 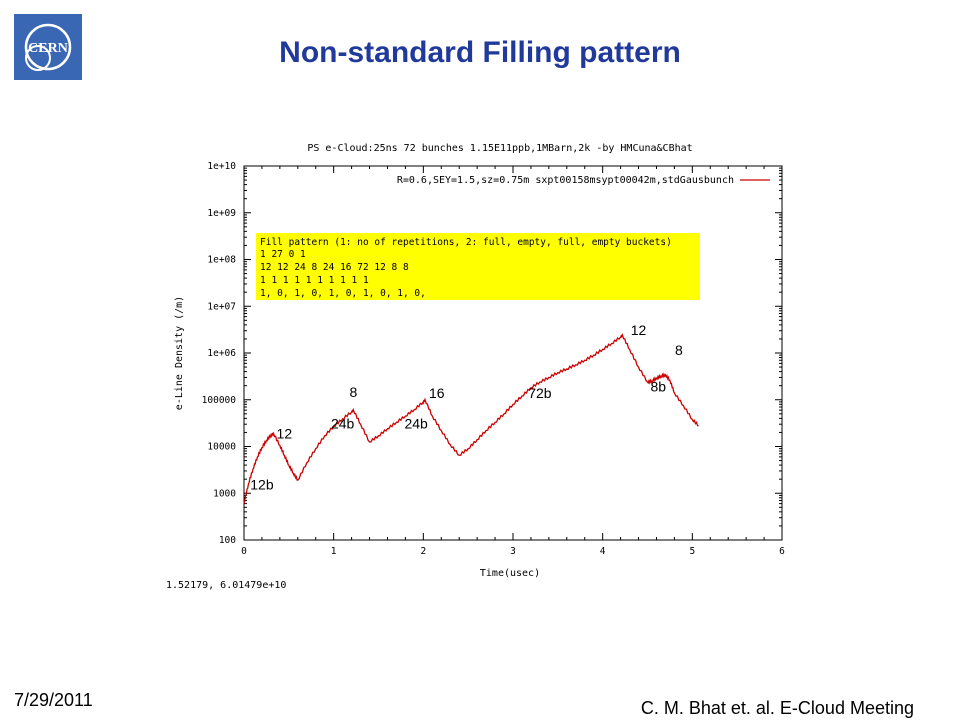 What do you see at coordinates (283, 254) in the screenshot?
I see `inset-line: 1 27 0 1` at bounding box center [283, 254].